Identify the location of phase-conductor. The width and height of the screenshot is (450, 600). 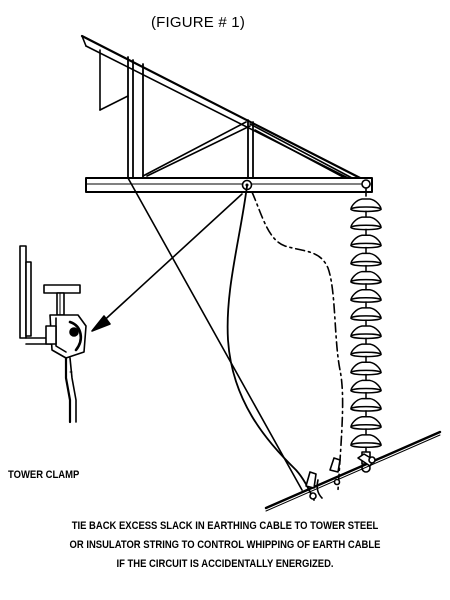
(353, 471).